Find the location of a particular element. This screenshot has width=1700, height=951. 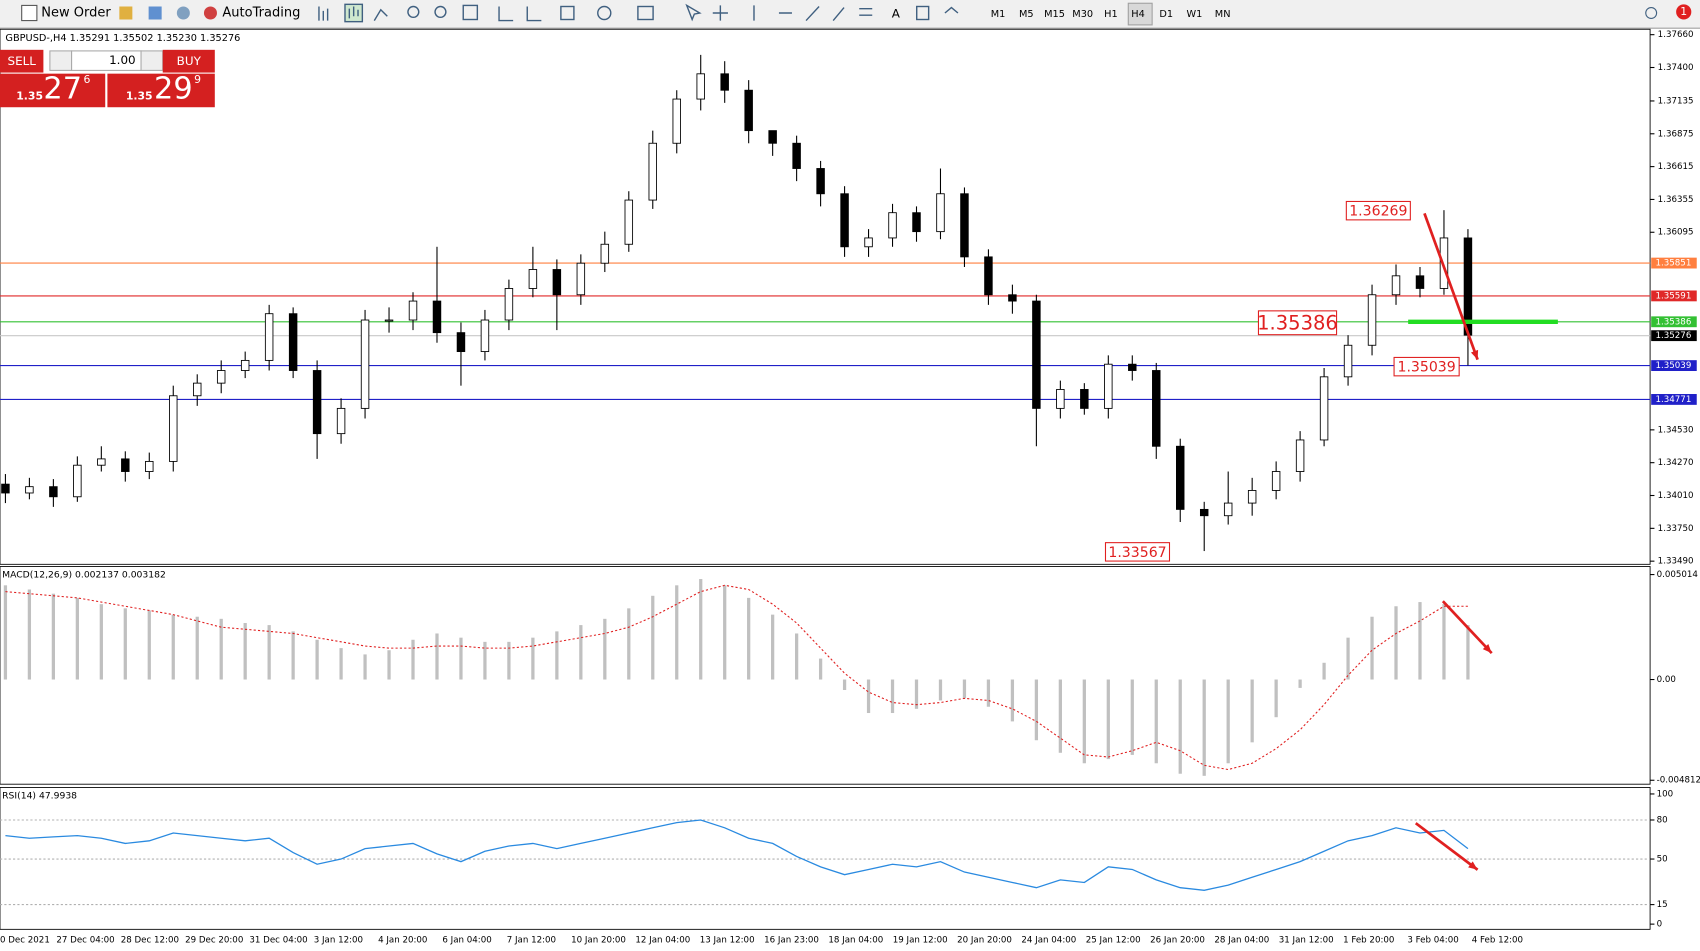

x-tick-label: 7 Jan 12:00 is located at coordinates (531, 941).